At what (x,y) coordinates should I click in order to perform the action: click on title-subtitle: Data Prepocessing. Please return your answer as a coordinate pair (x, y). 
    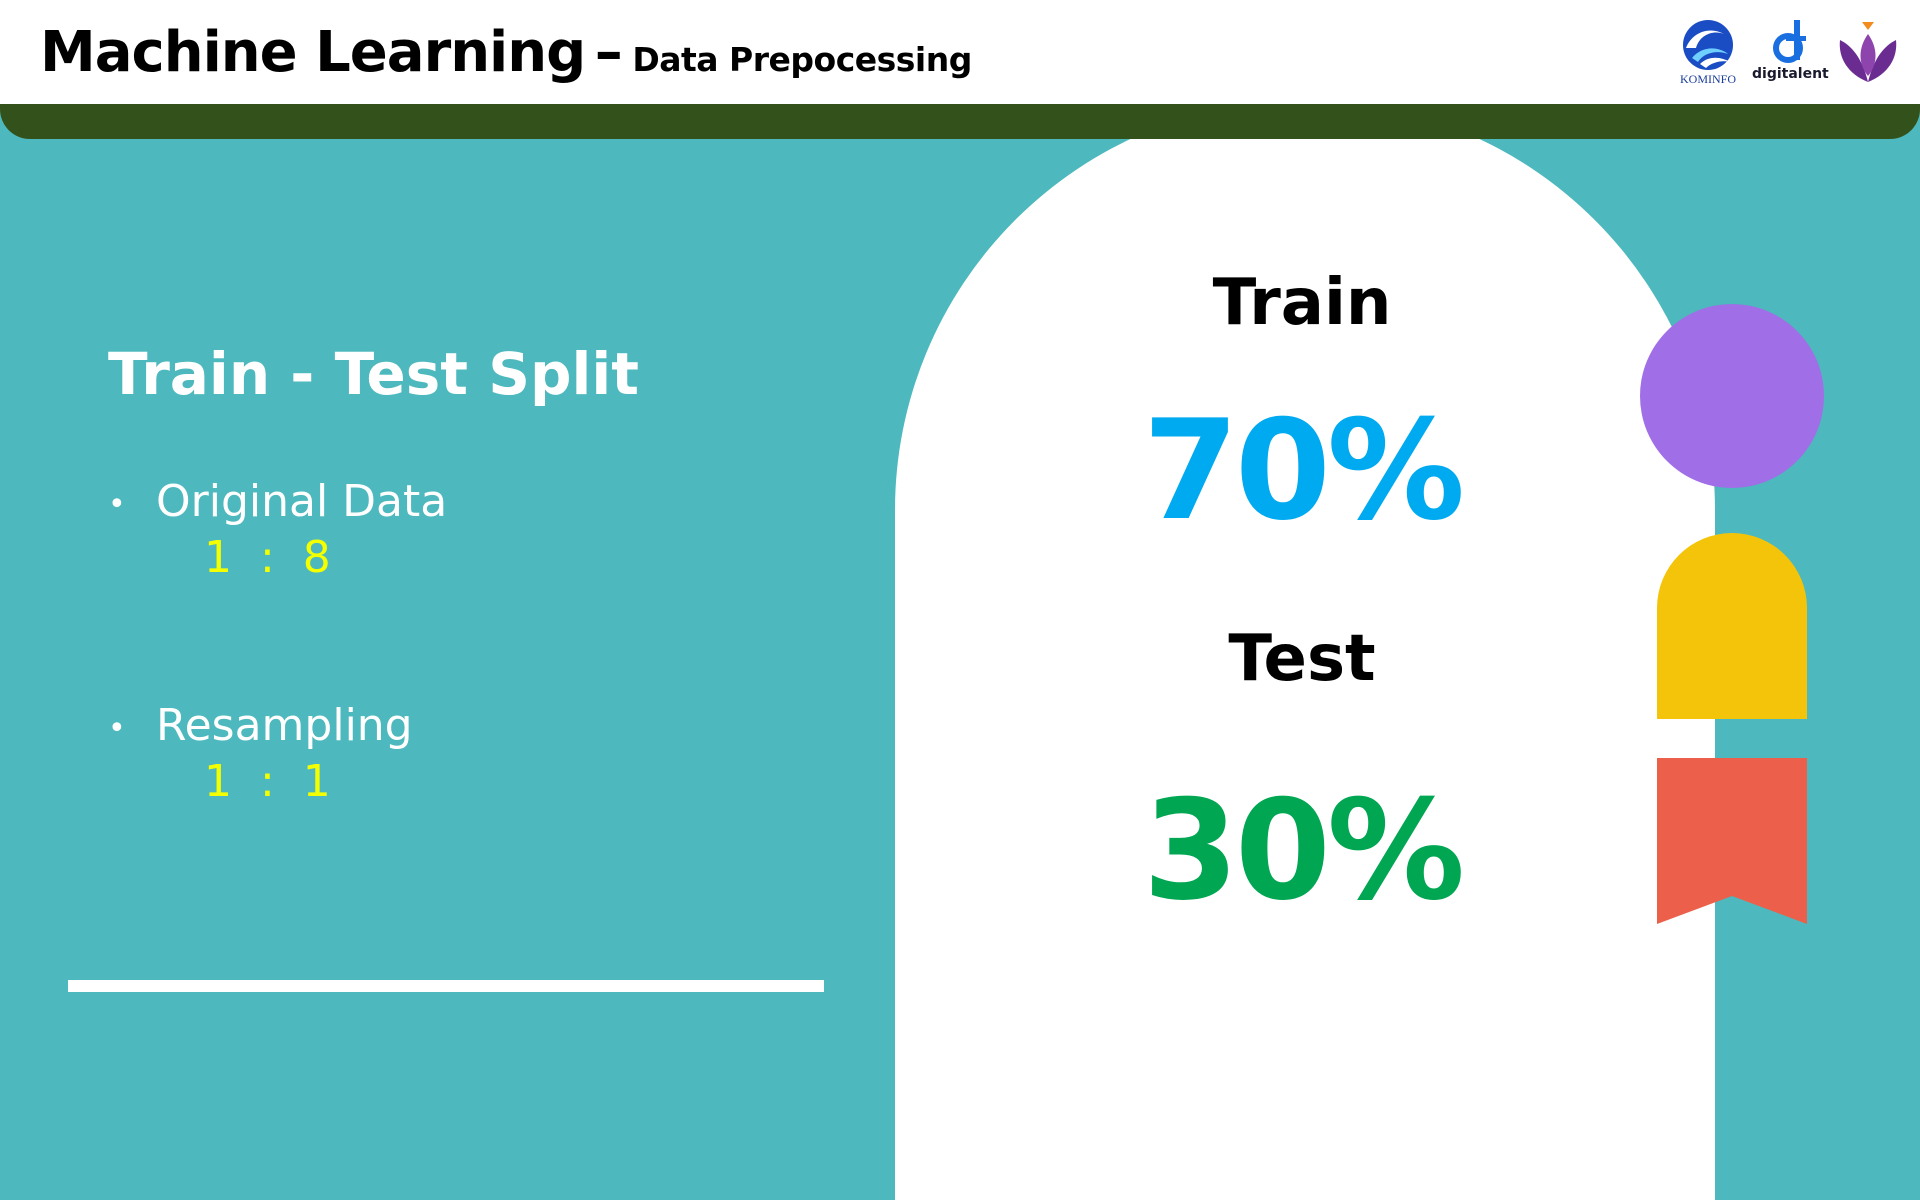
    Looking at the image, I should click on (802, 59).